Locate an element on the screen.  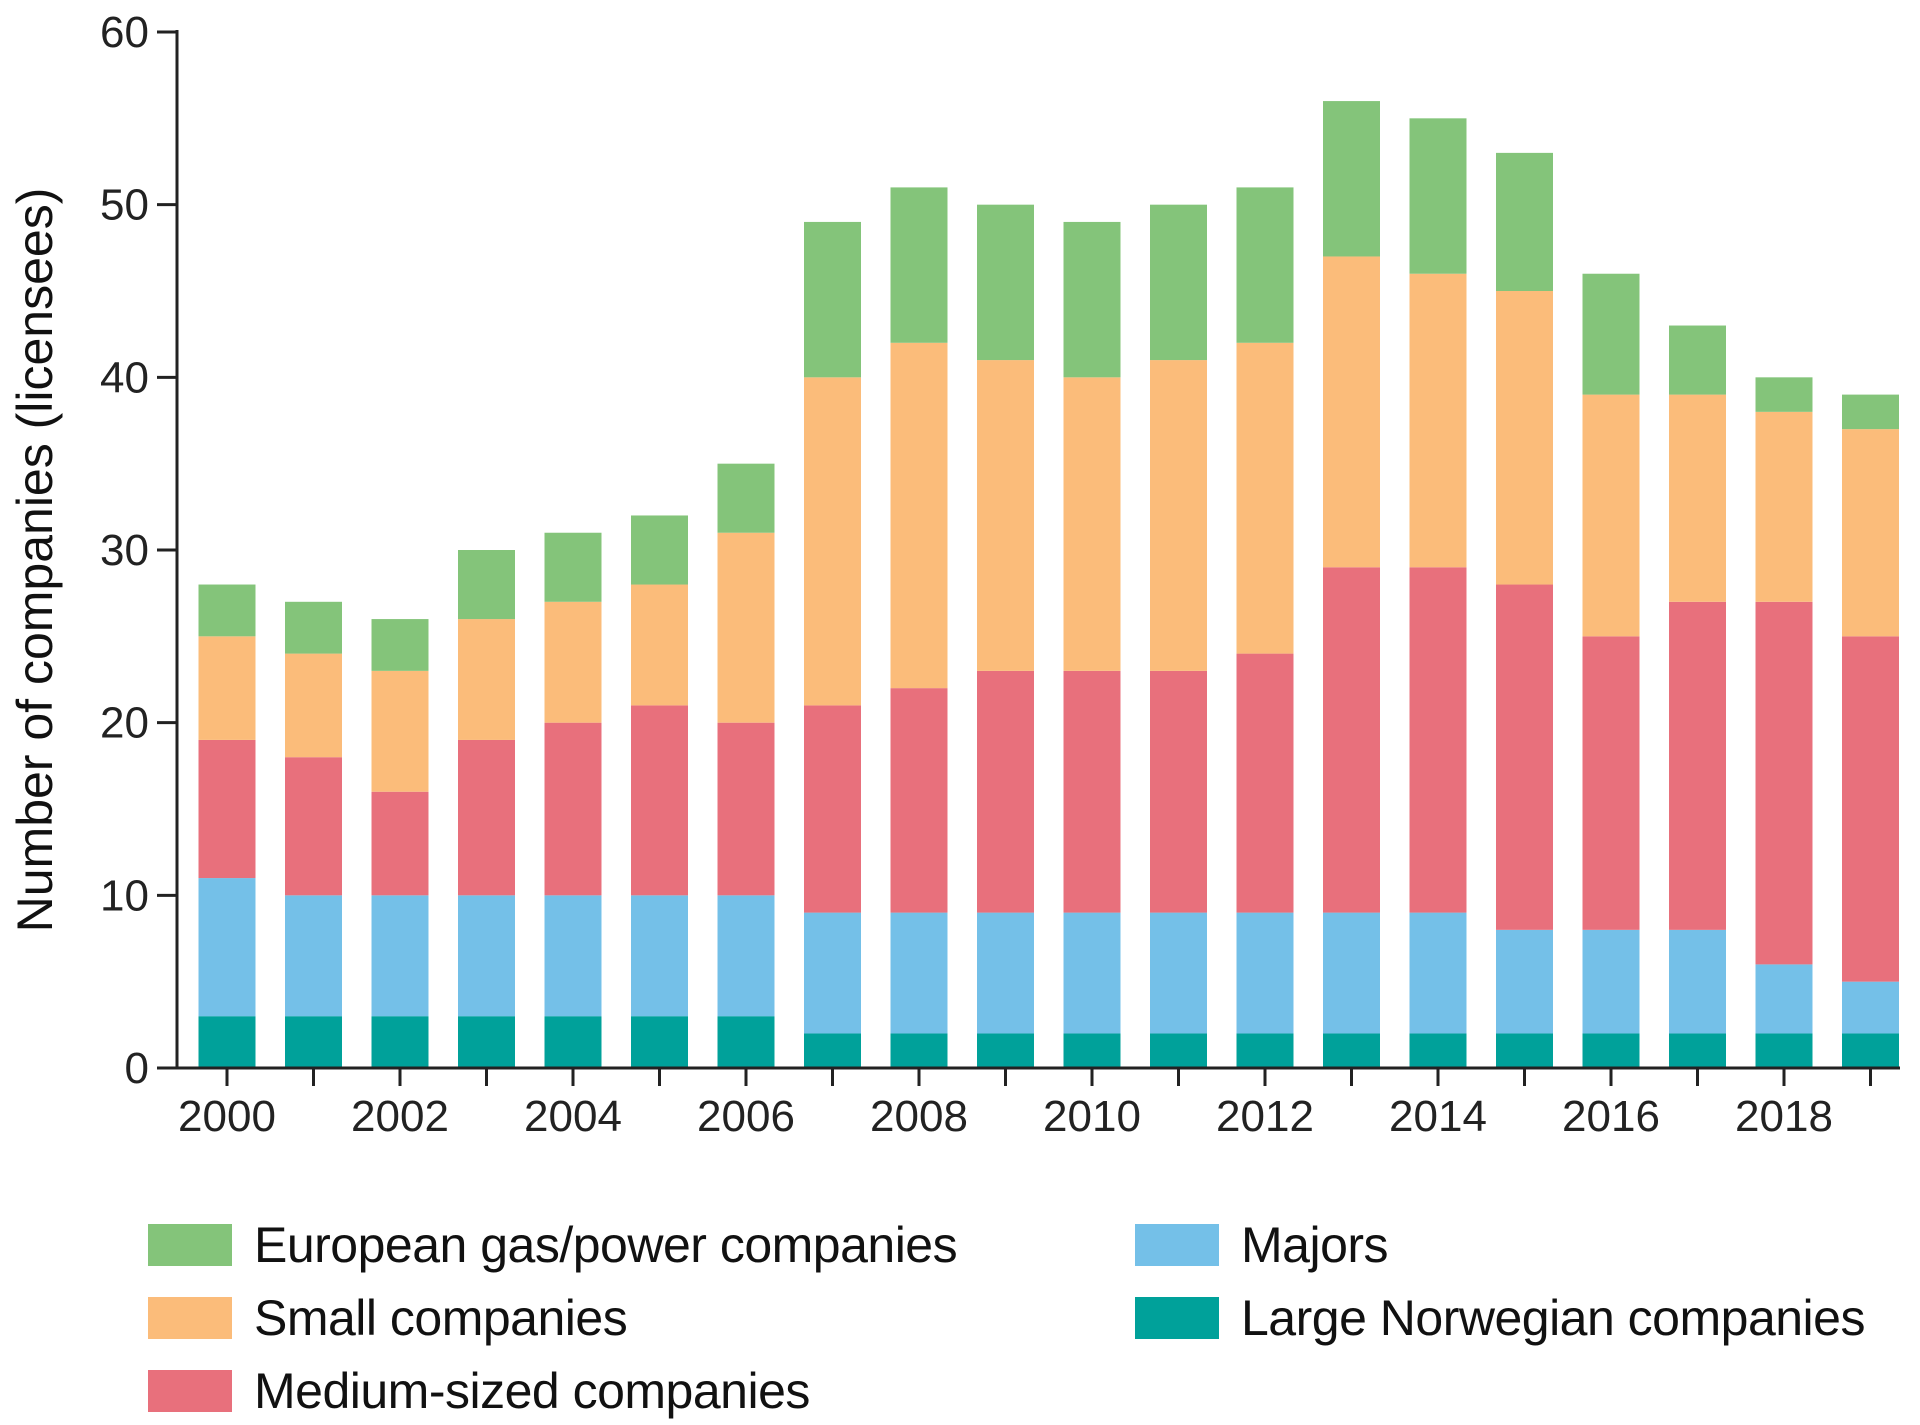
bar-medium-sized-companies-2003 is located at coordinates (486, 817).